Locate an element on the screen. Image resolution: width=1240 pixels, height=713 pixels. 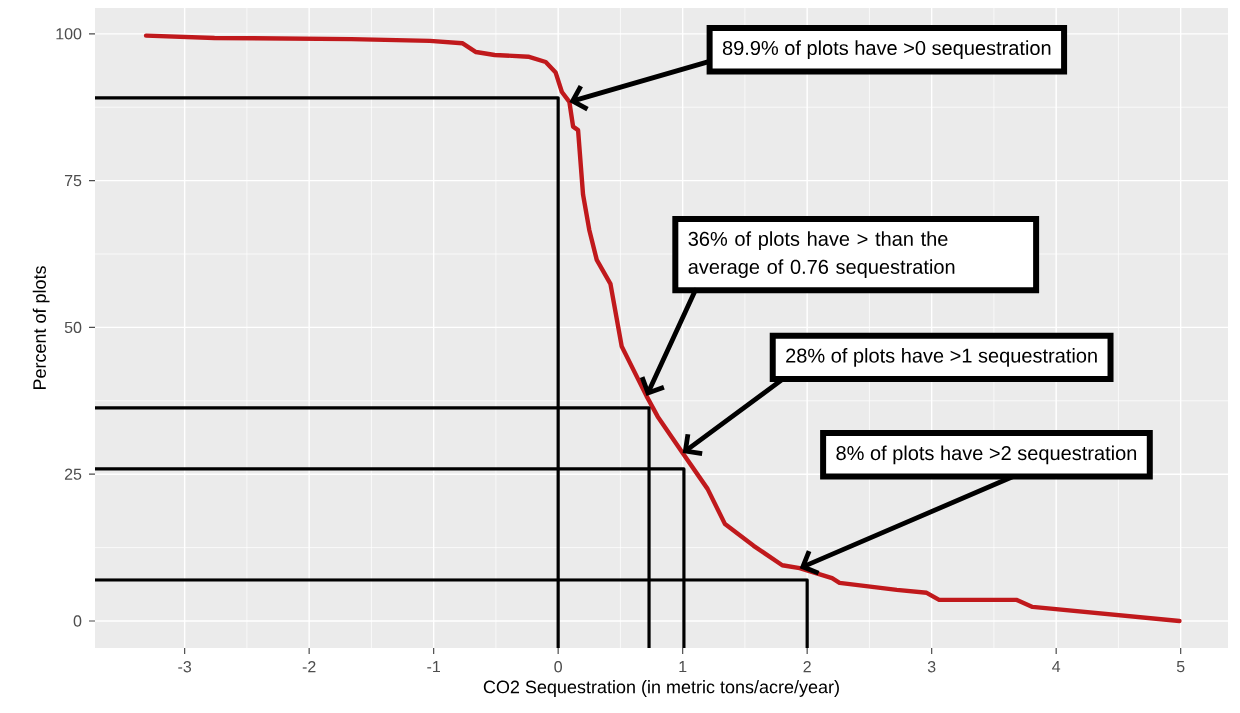
x-tick-label: 0 is located at coordinates (558, 667).